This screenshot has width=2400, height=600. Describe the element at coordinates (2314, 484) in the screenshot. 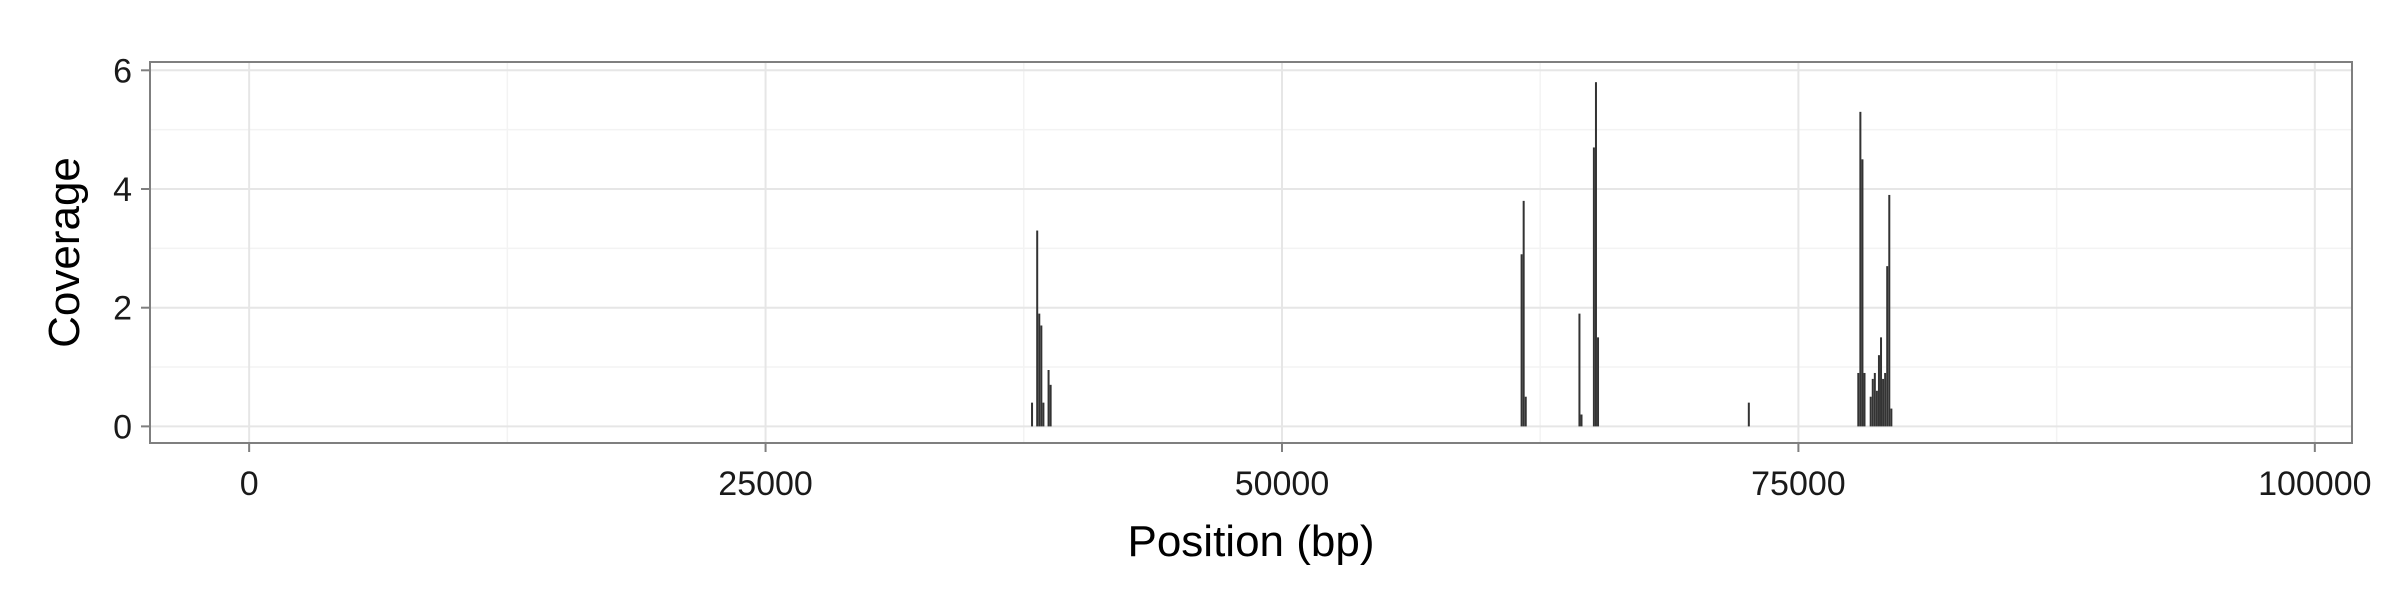

I see `x-tick-label: 100000` at that location.